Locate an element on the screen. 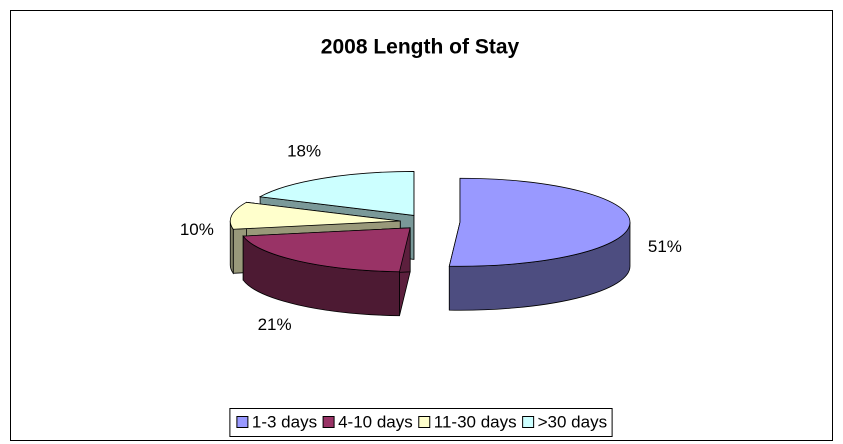  data-label: 51% is located at coordinates (665, 246).